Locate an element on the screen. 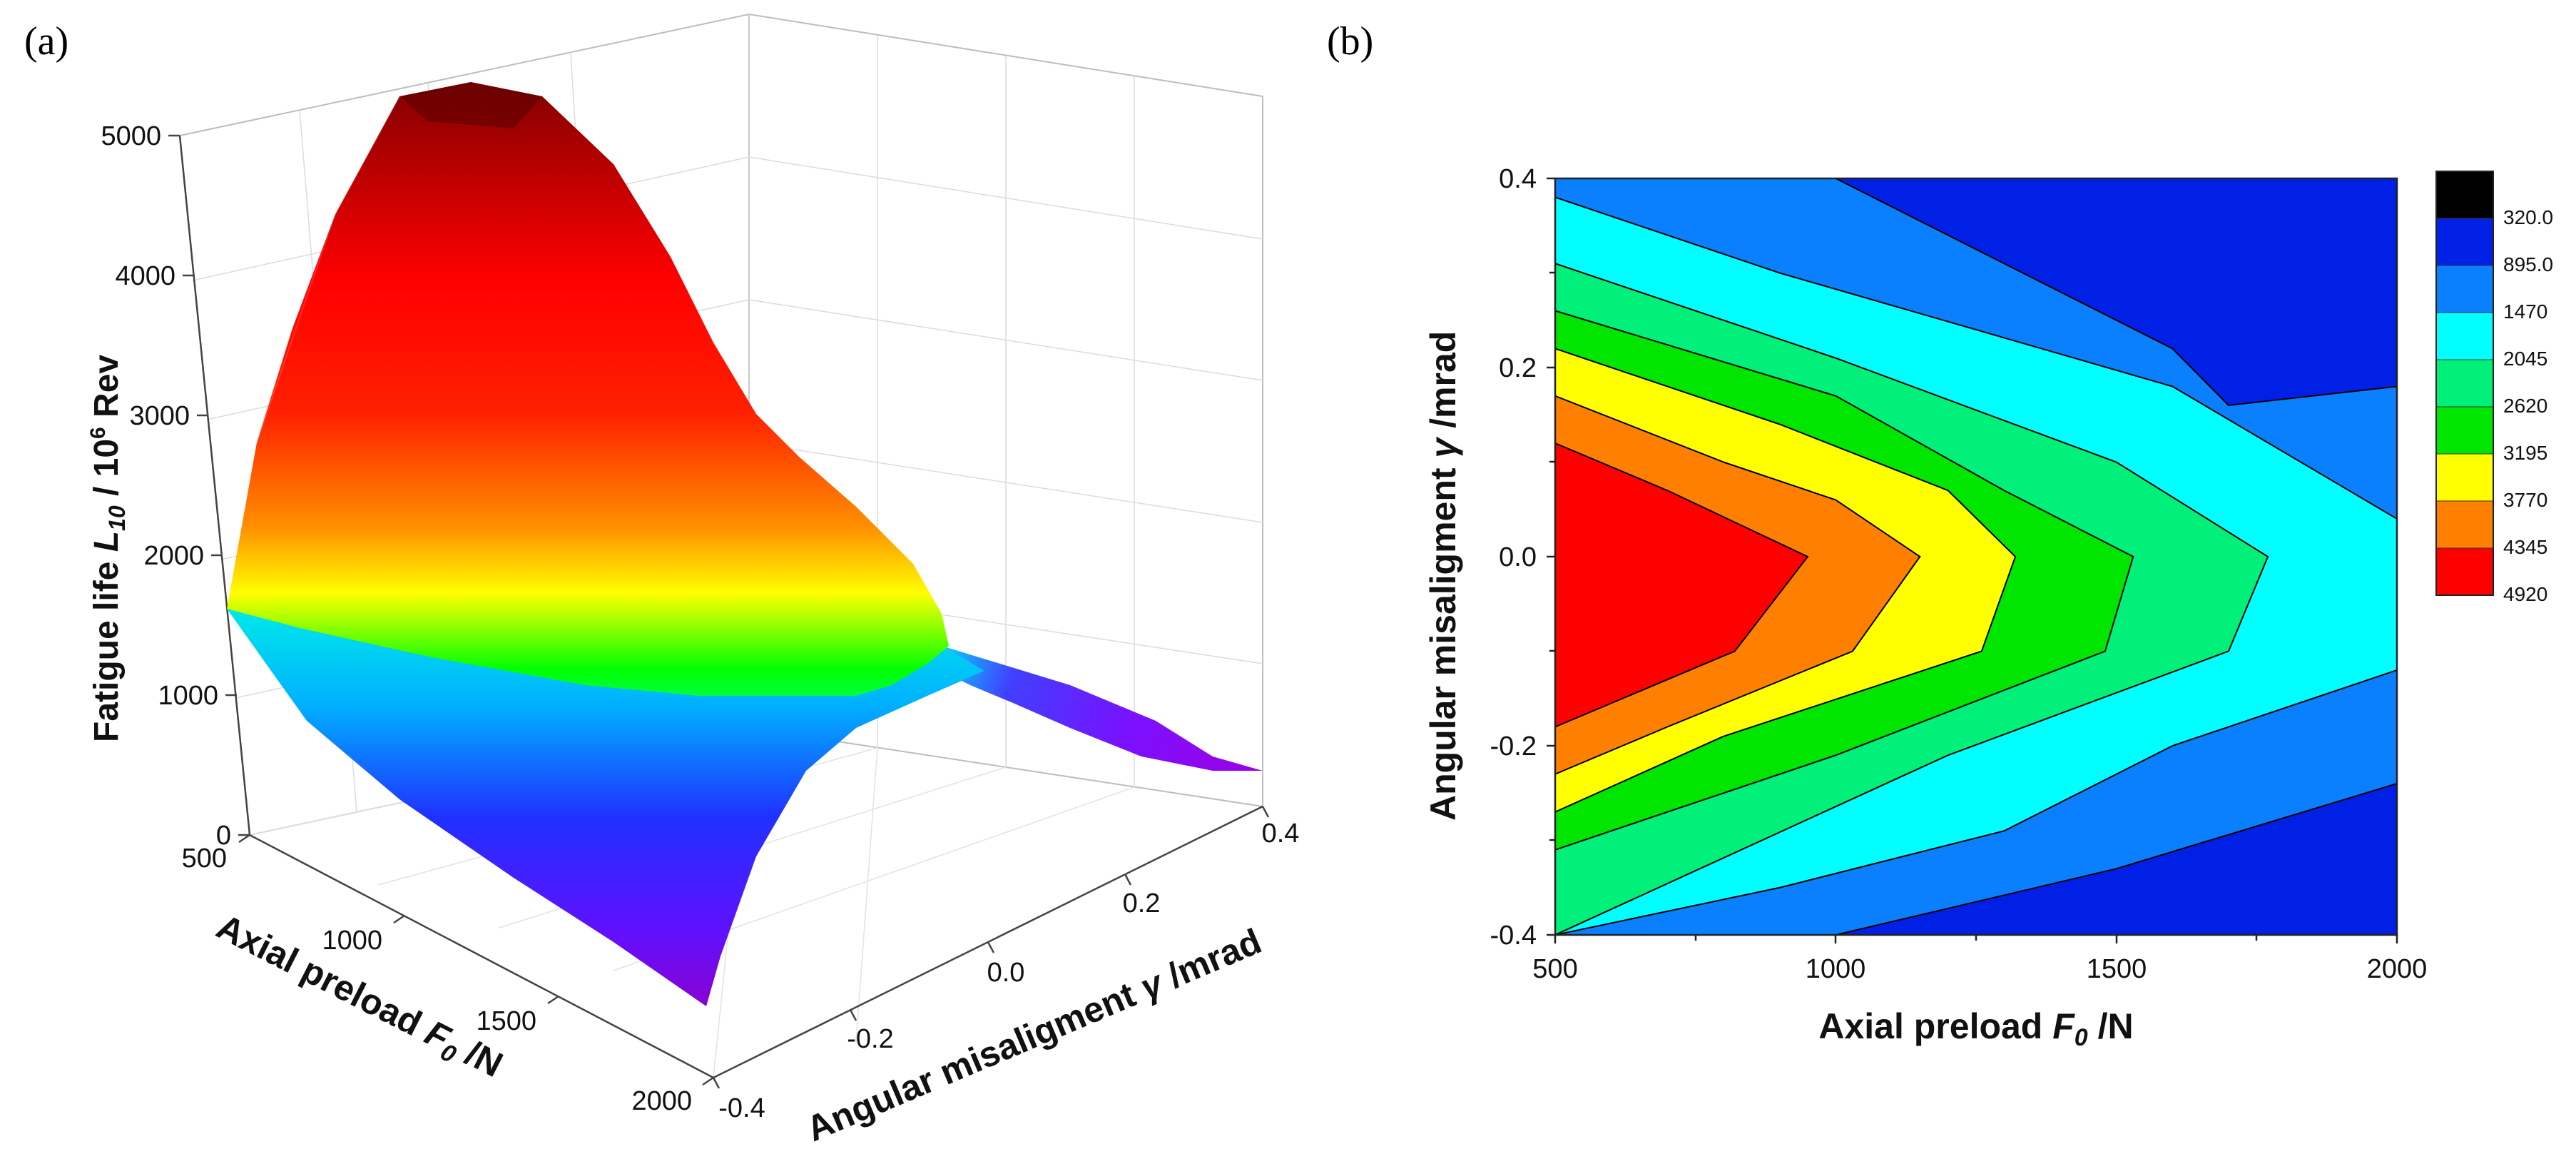 Image resolution: width=2576 pixels, height=1154 pixels. panel-a-label: (a) is located at coordinates (46, 41).